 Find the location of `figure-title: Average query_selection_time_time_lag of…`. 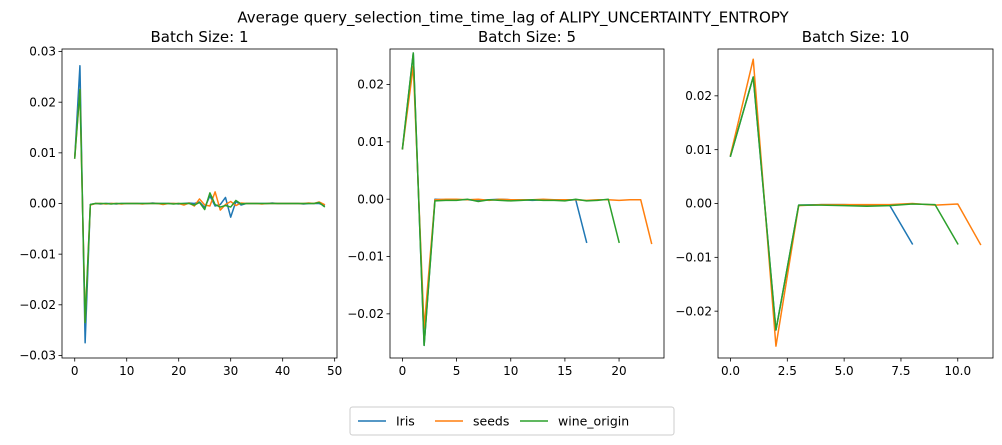

figure-title: Average query_selection_time_time_lag of… is located at coordinates (513, 18).